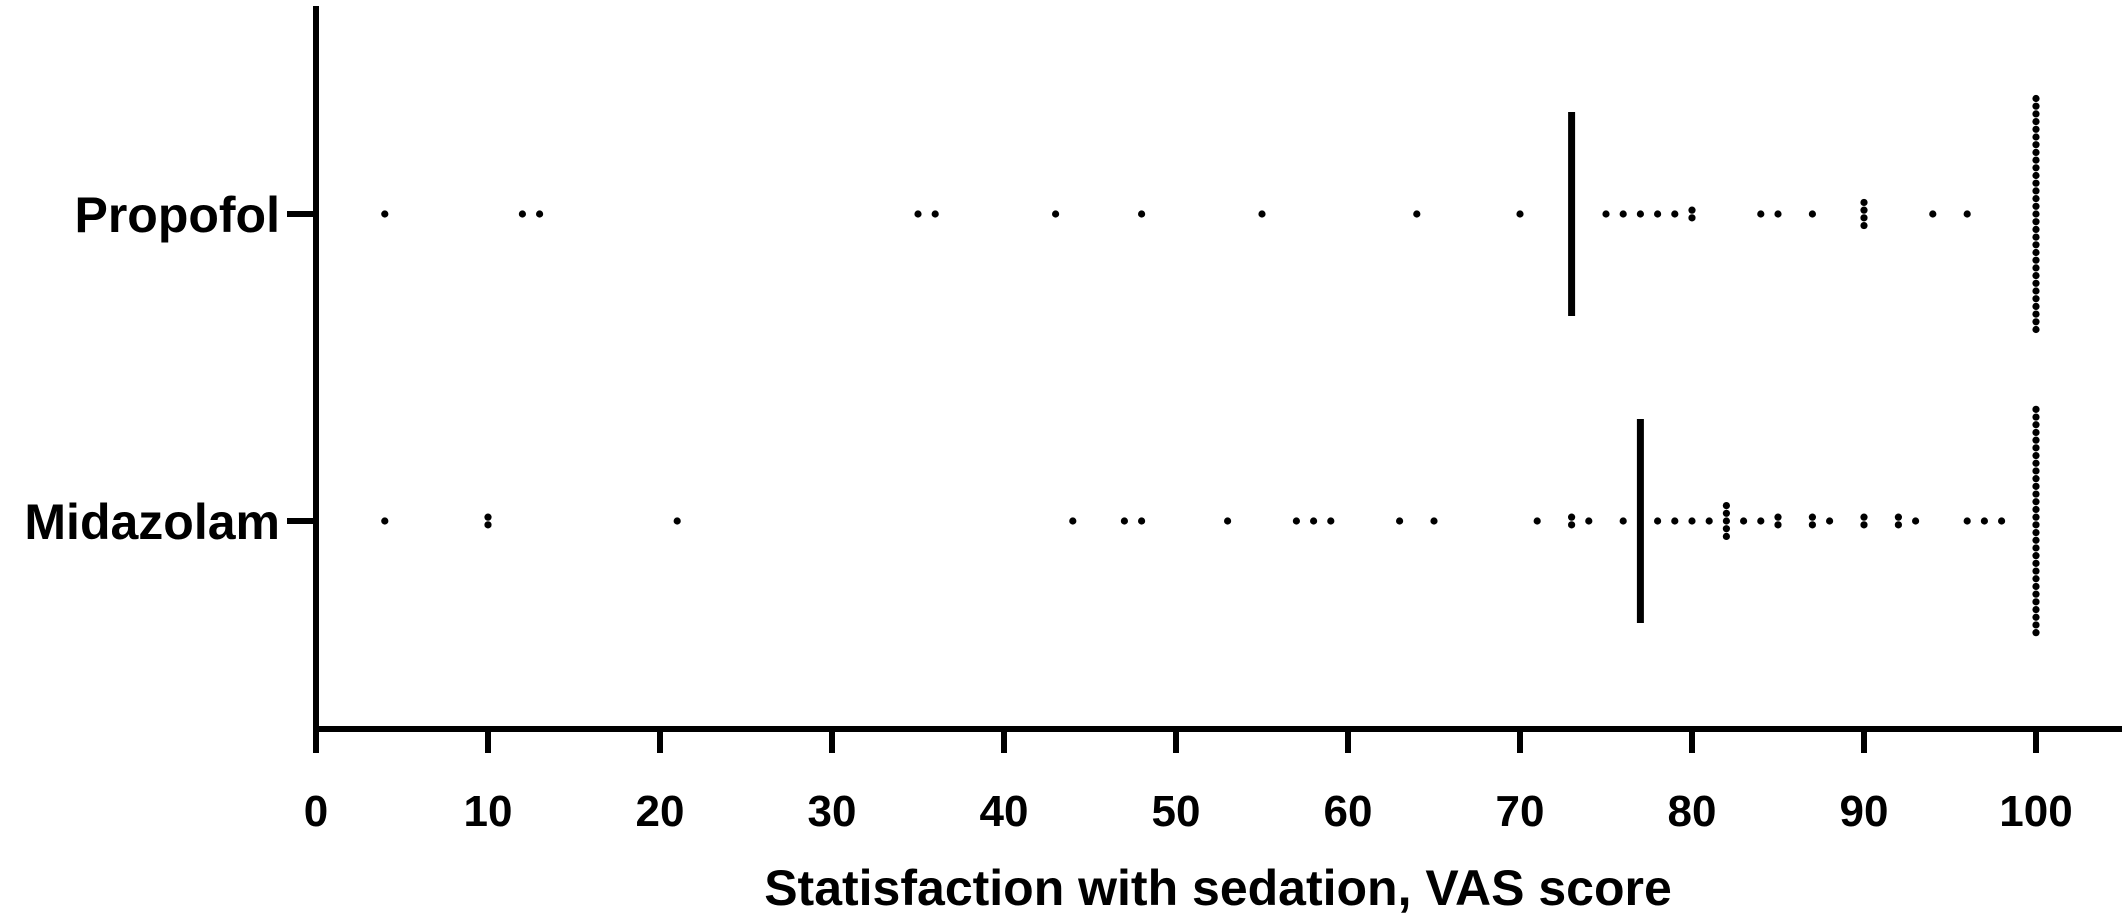  What do you see at coordinates (1606, 367) in the screenshot?
I see `median-lines` at bounding box center [1606, 367].